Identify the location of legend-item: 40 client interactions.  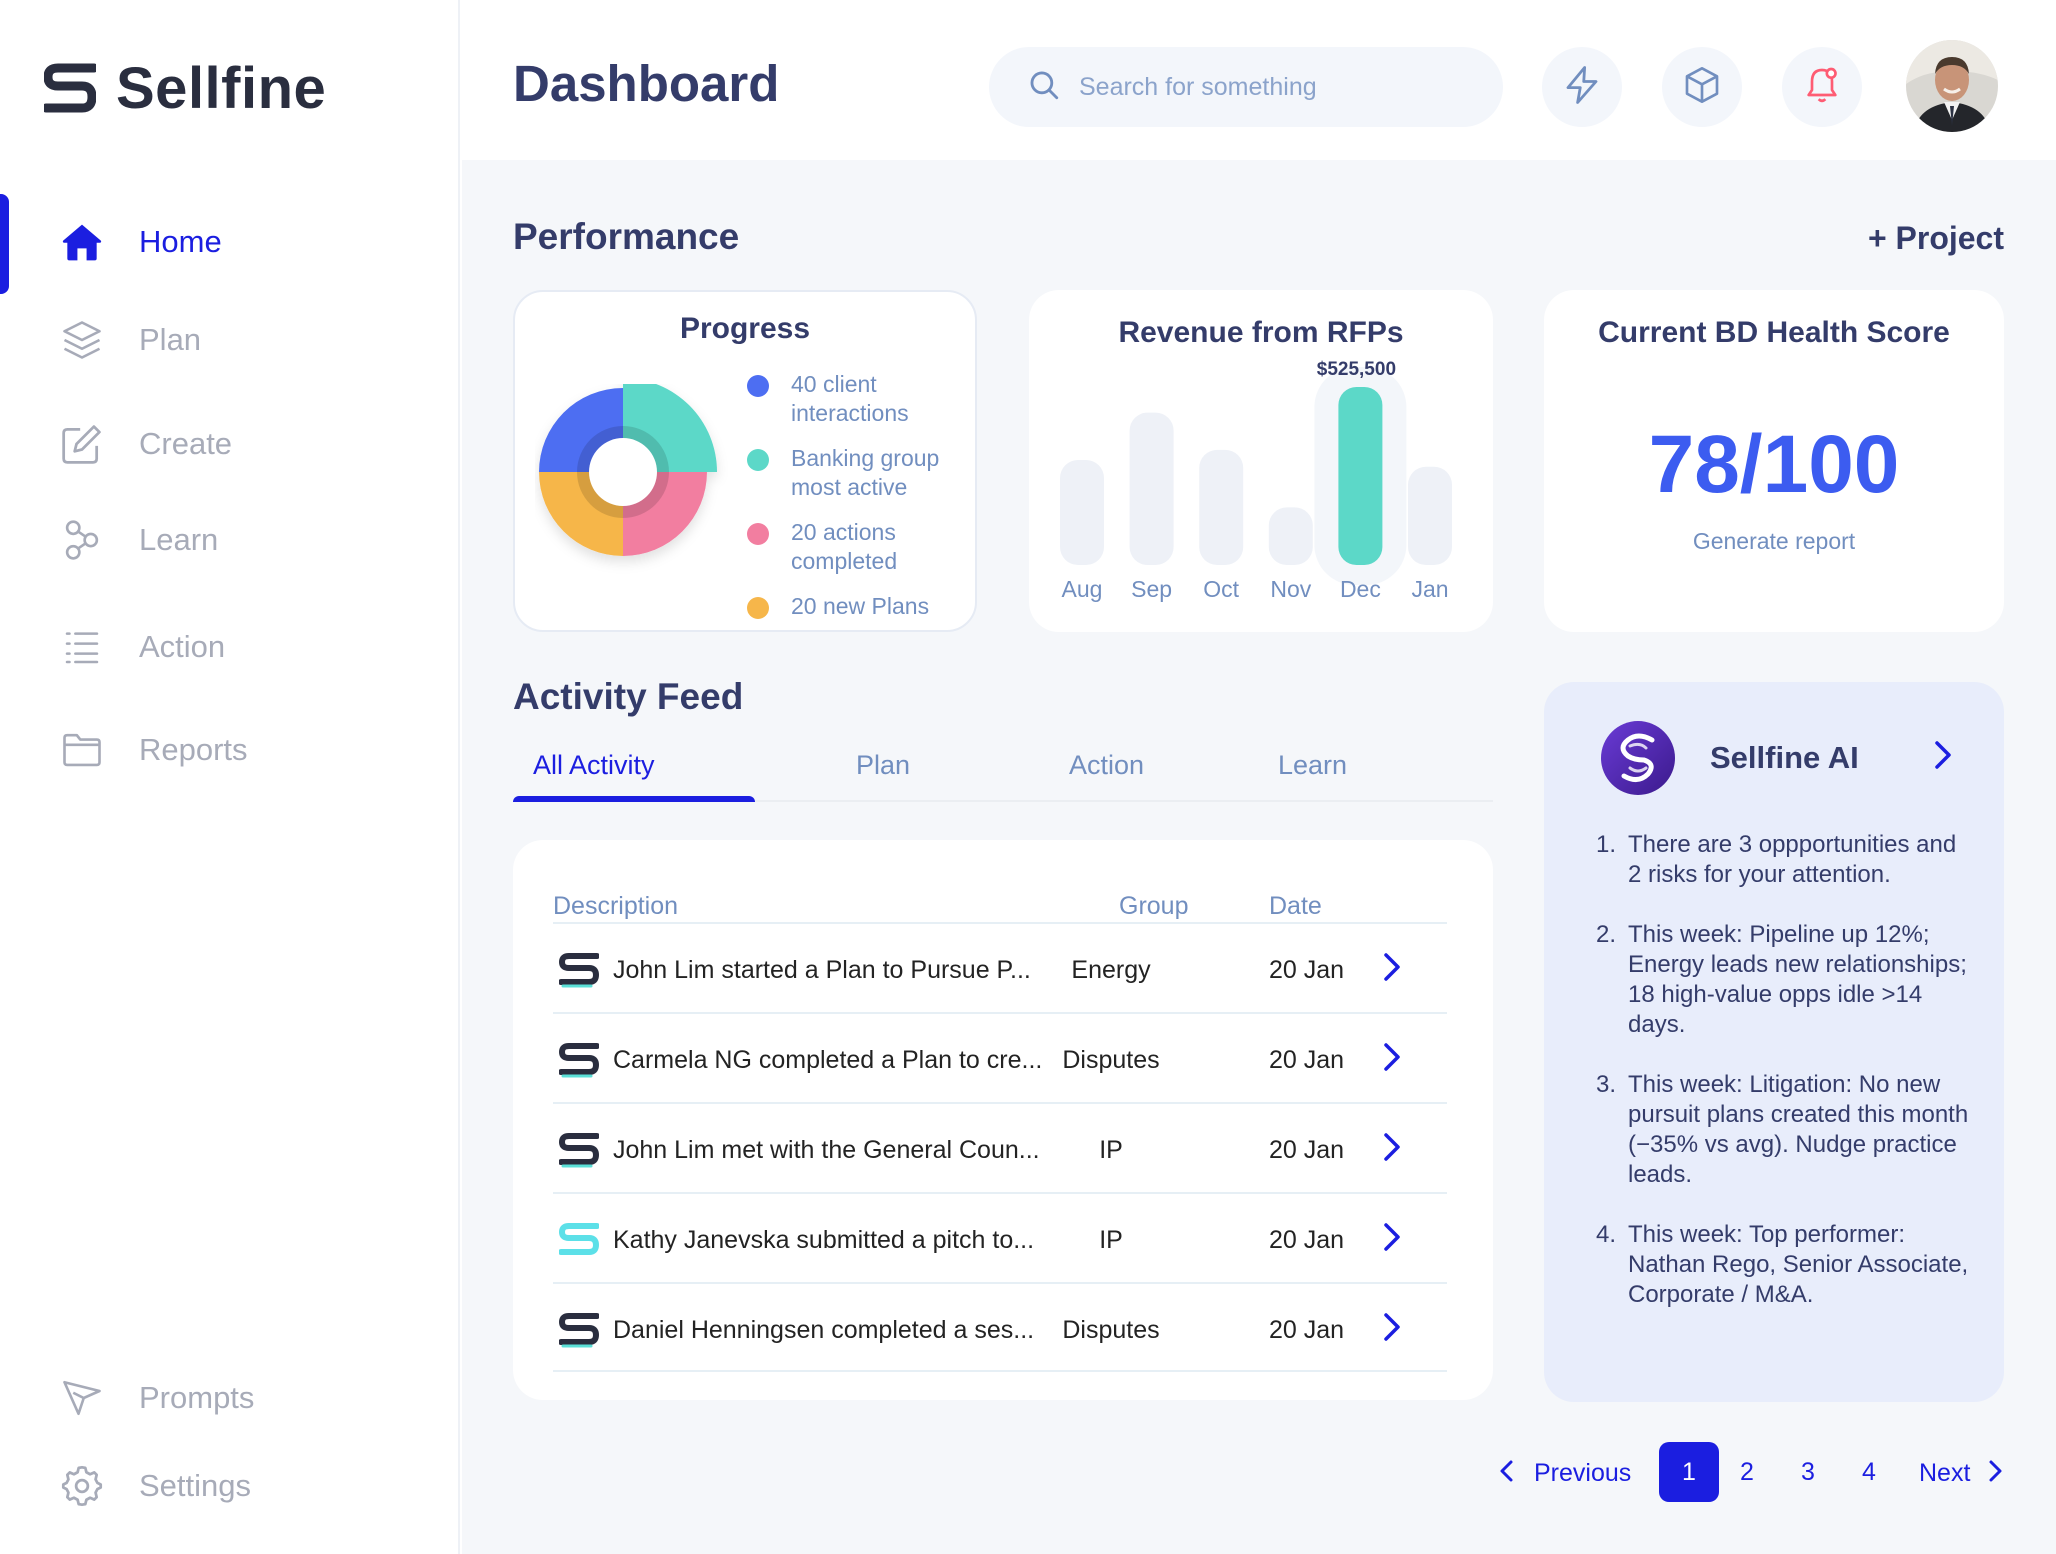
(854, 399).